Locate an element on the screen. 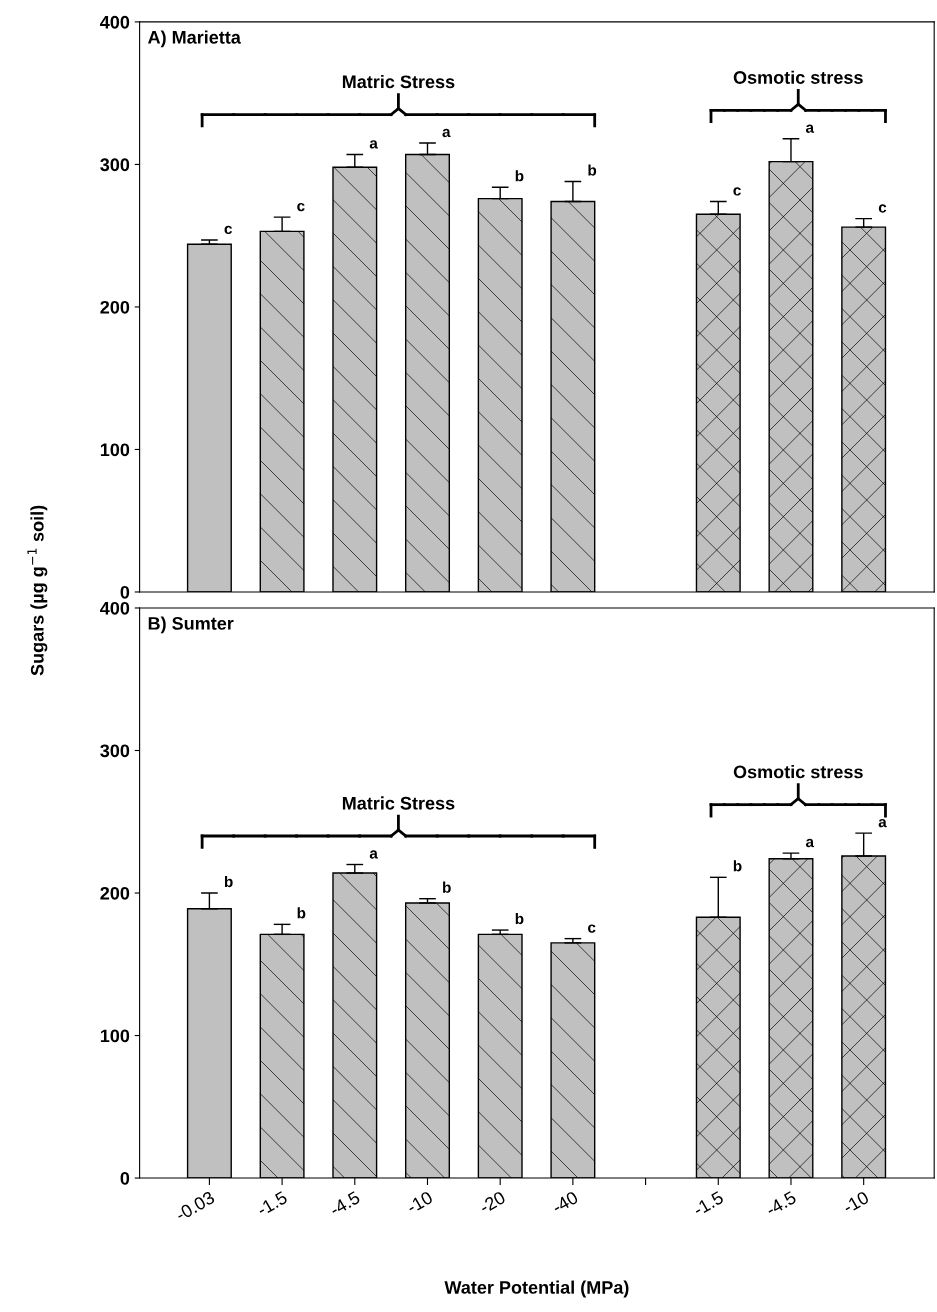 The image size is (937, 1312). chart-title: B) Sumter is located at coordinates (191, 625).